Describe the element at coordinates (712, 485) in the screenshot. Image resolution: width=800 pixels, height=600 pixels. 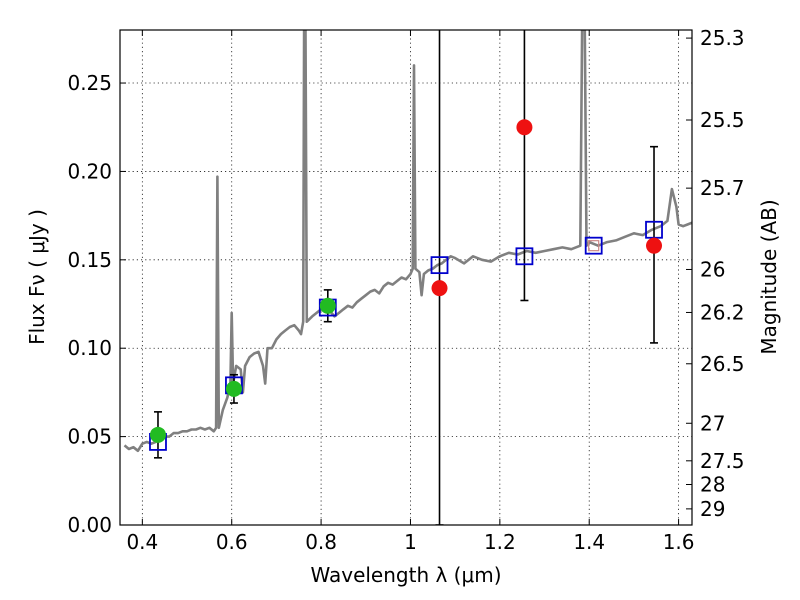
I see `right-tick-label: 28` at that location.